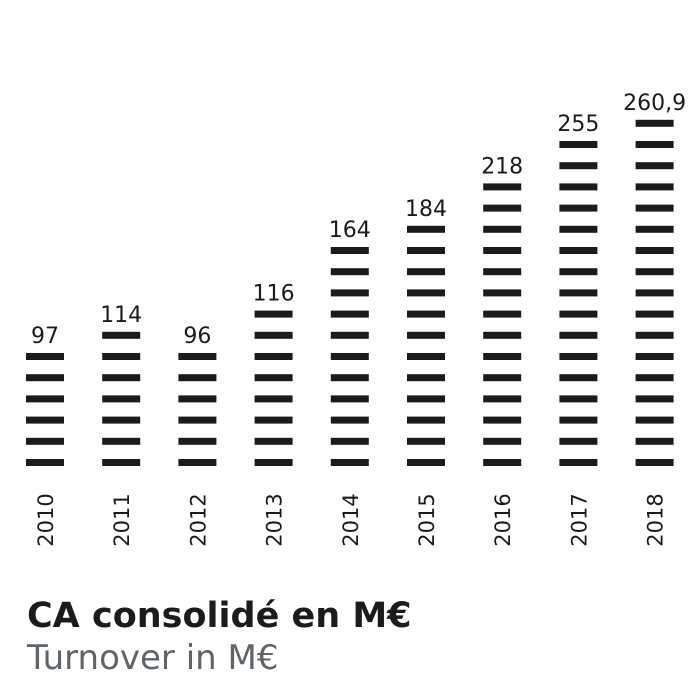  Describe the element at coordinates (503, 519) in the screenshot. I see `category-label-2016: 2016` at that location.